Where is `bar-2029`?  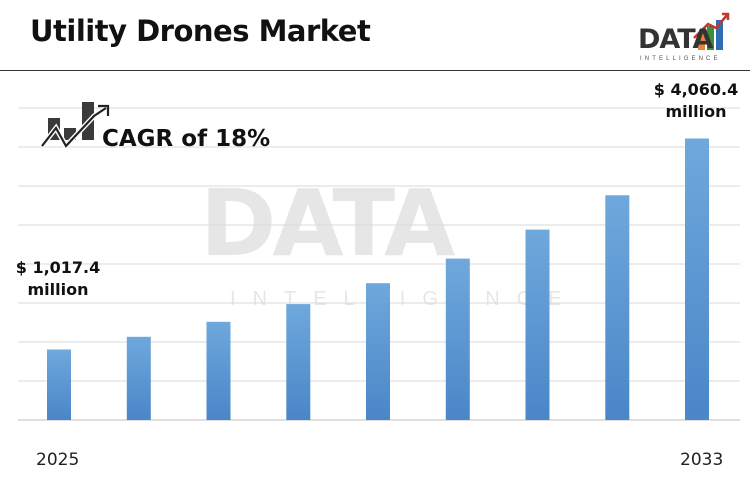 bar-2029 is located at coordinates (378, 351).